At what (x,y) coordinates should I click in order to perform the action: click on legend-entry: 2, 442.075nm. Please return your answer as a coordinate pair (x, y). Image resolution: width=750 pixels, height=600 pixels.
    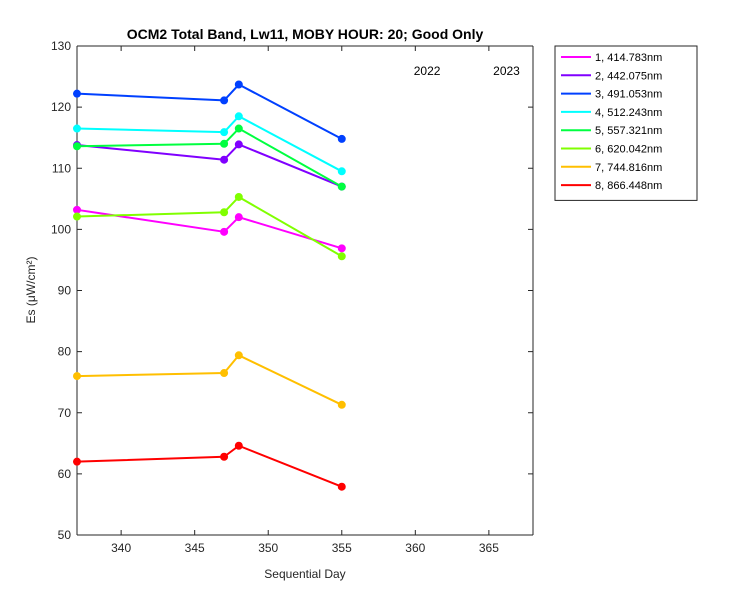
    Looking at the image, I should click on (611, 76).